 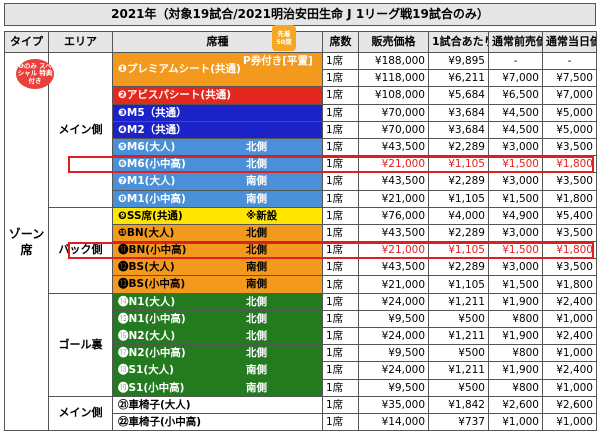 I want to click on header-row: タイプ エリア 席種 席数 販売価格 1試合あたり 通常前売価格 通常当日価格, so click(x=300, y=42).